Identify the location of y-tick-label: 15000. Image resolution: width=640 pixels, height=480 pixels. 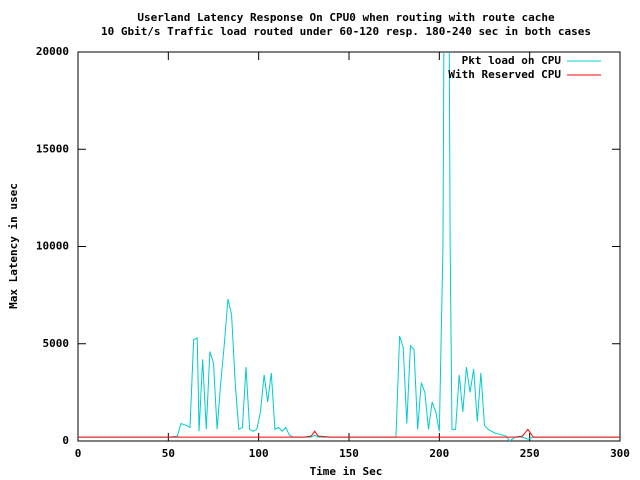
(52, 148).